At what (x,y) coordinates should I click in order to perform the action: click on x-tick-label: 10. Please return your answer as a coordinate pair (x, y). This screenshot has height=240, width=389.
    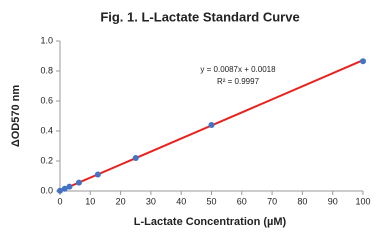
    Looking at the image, I should click on (90, 201).